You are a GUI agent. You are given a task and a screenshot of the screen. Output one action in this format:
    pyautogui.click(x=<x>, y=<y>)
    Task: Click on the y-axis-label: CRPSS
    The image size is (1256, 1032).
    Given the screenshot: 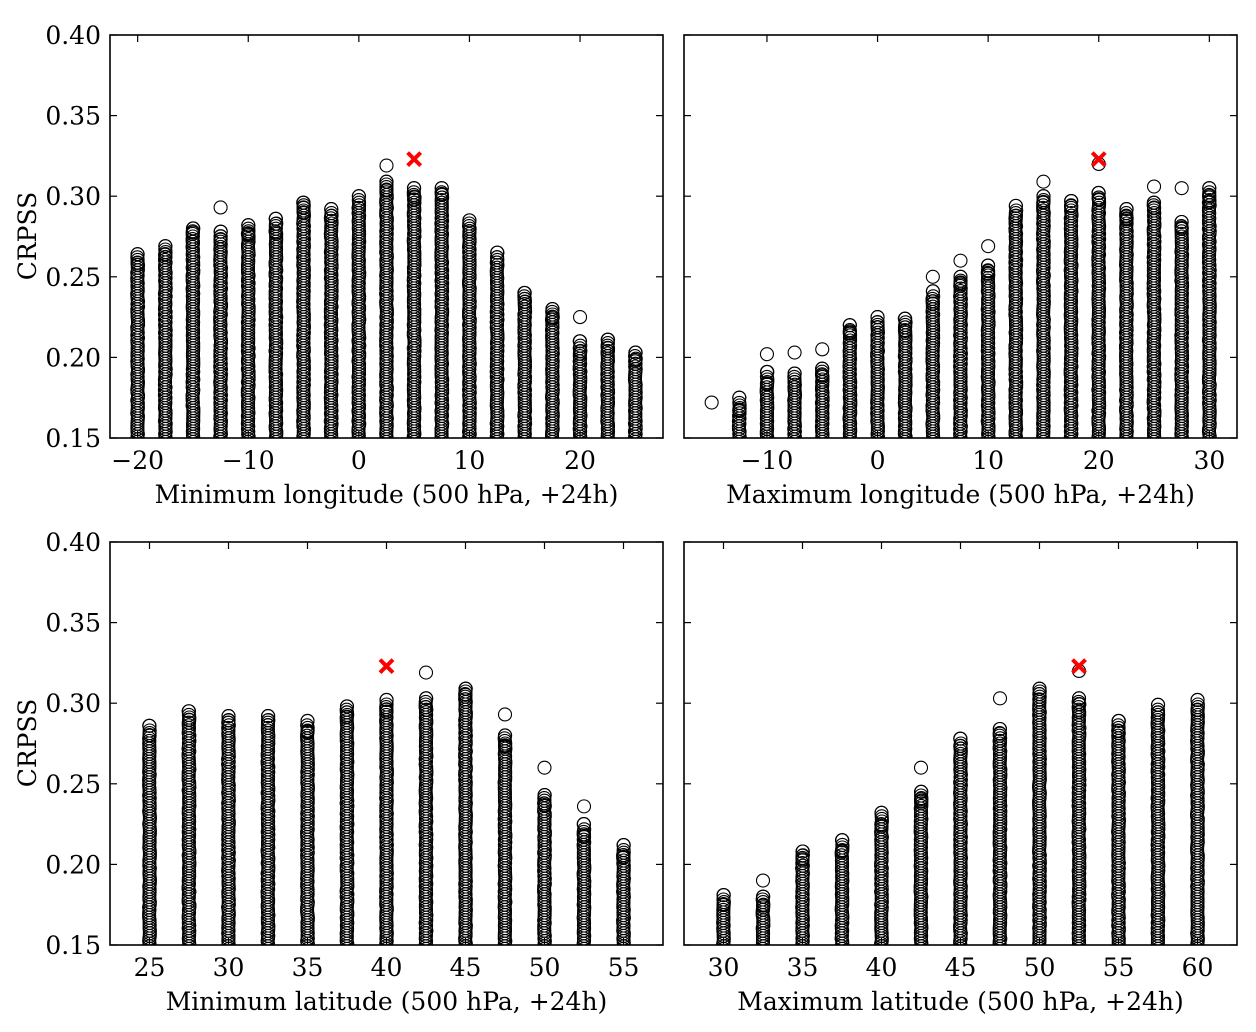 What is the action you would take?
    pyautogui.click(x=27, y=743)
    